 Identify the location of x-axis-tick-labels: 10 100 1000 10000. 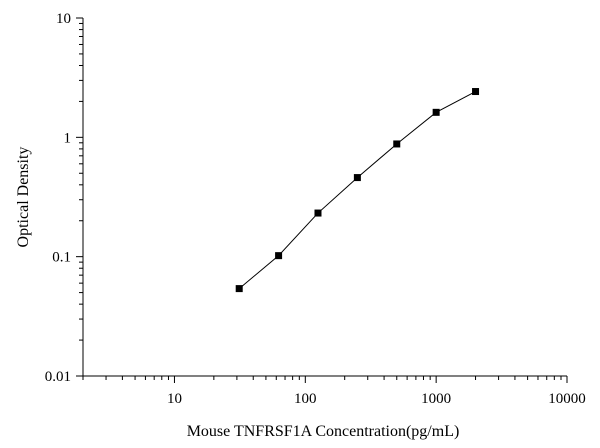
(376, 399).